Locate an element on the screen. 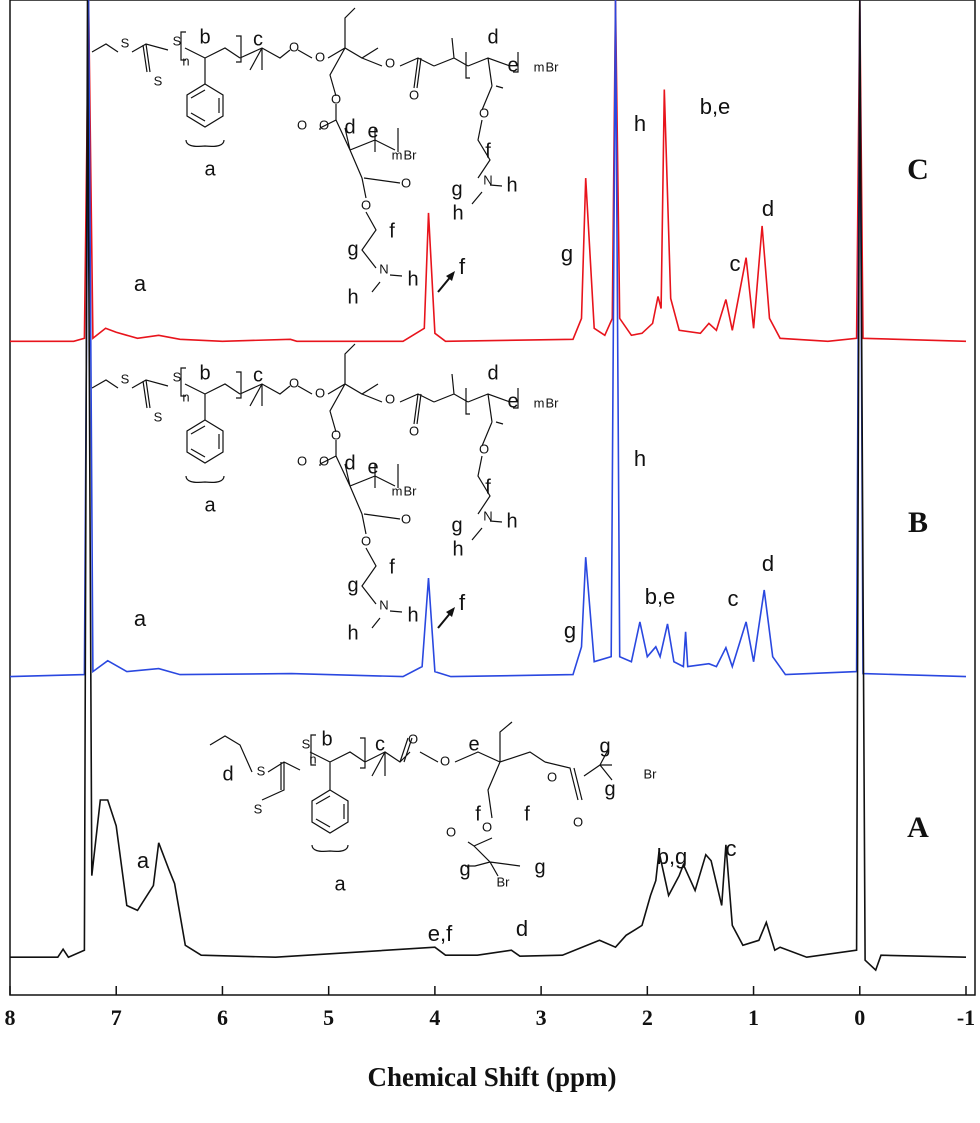 The height and width of the screenshot is (1123, 980). panel-label: B is located at coordinates (918, 522).